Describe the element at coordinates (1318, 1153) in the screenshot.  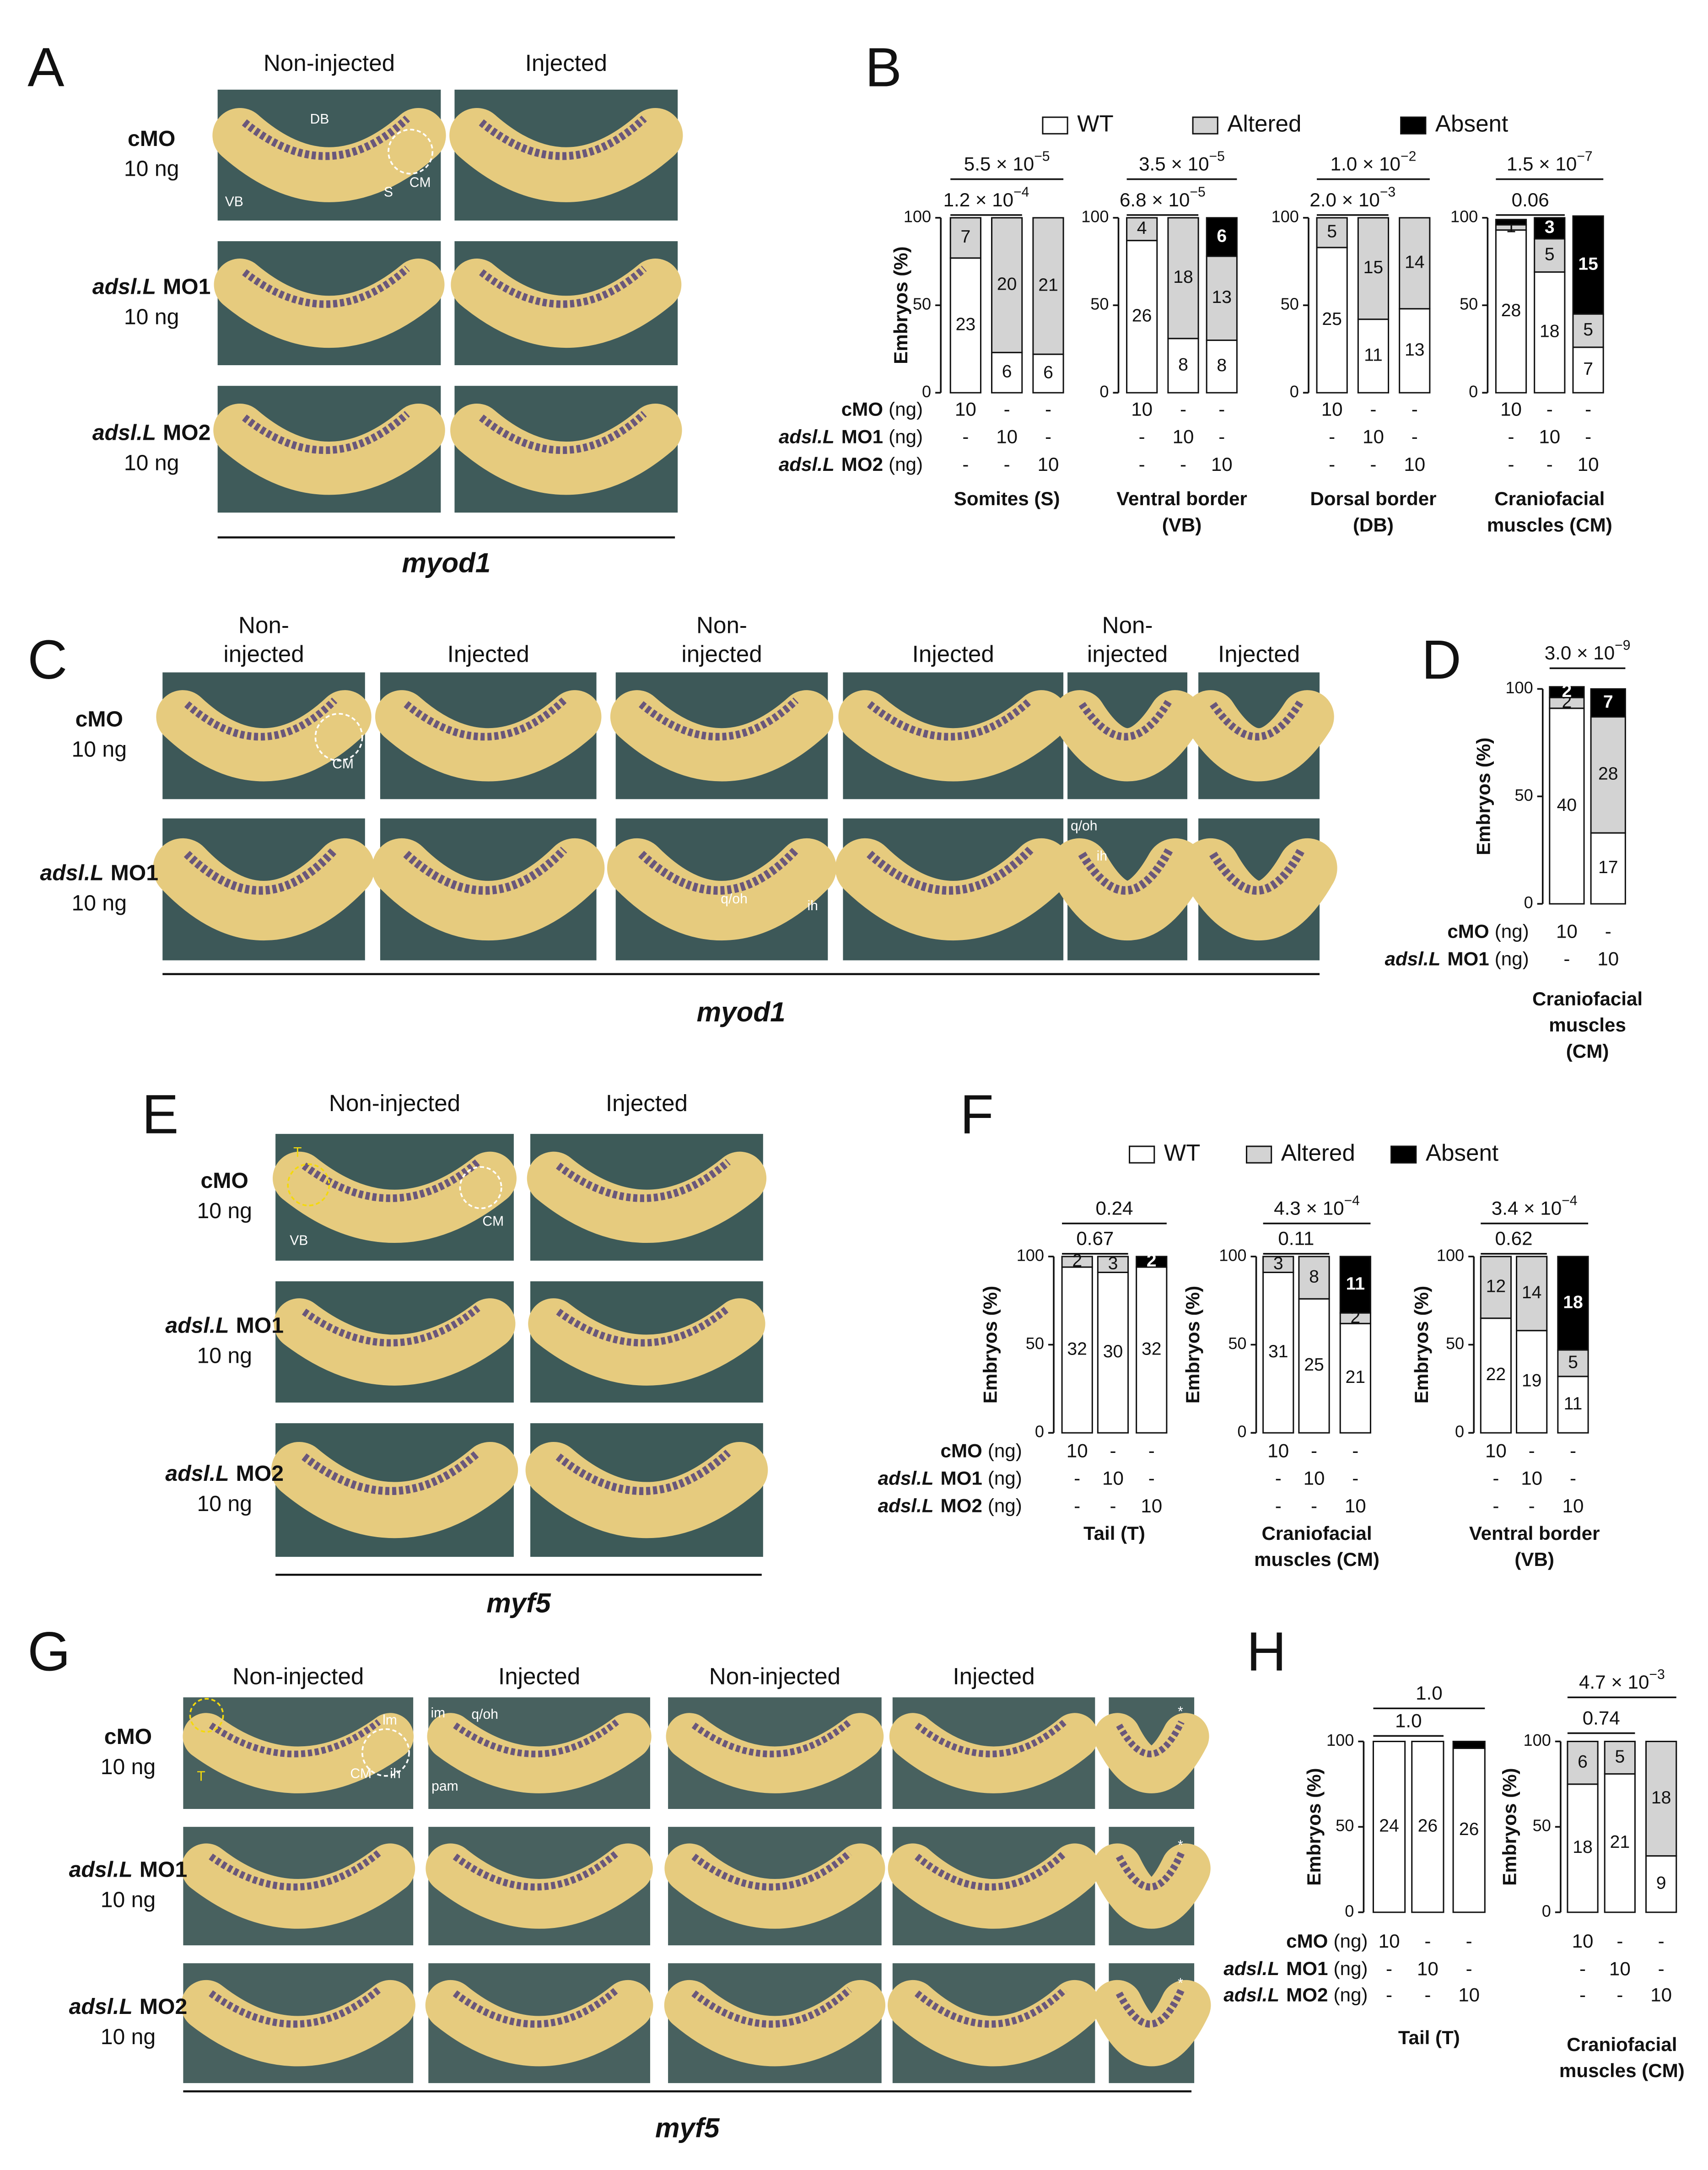
I see `legend-label: Altered` at that location.